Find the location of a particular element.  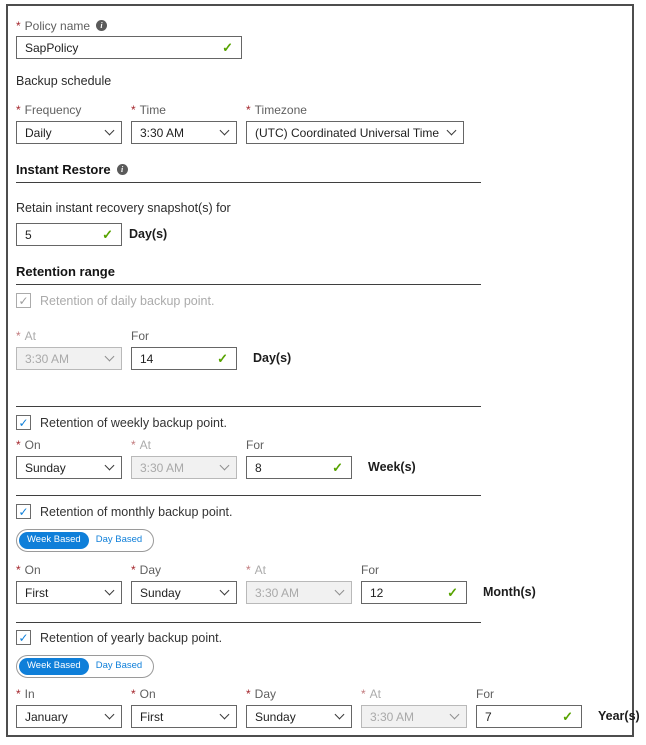

instant-restore-heading-text: Instant Restore is located at coordinates (63, 169).